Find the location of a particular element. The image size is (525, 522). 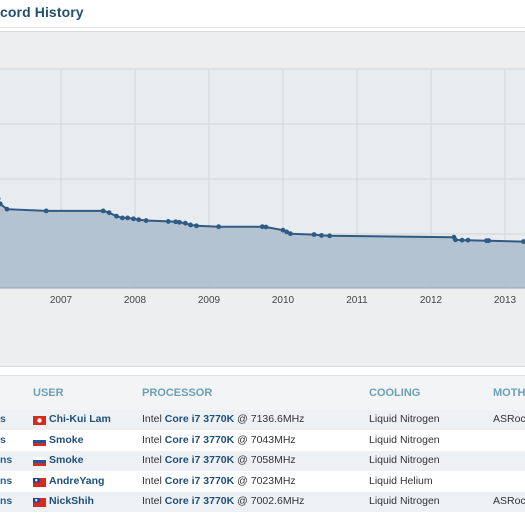

header-user: USER is located at coordinates (48, 393).